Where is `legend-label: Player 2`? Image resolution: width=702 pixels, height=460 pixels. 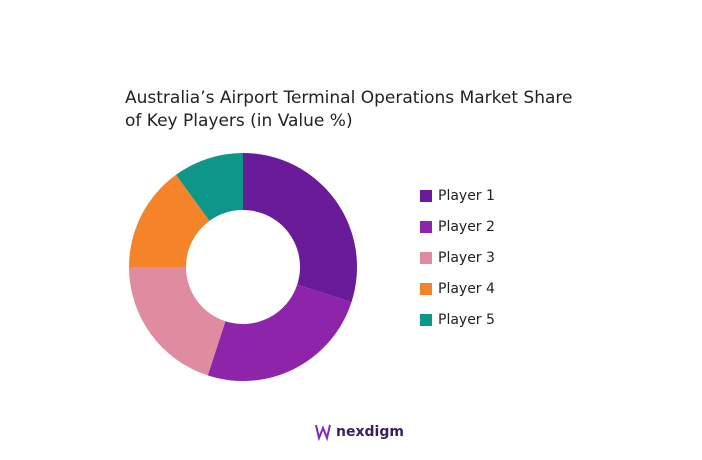
legend-label: Player 2 is located at coordinates (466, 227).